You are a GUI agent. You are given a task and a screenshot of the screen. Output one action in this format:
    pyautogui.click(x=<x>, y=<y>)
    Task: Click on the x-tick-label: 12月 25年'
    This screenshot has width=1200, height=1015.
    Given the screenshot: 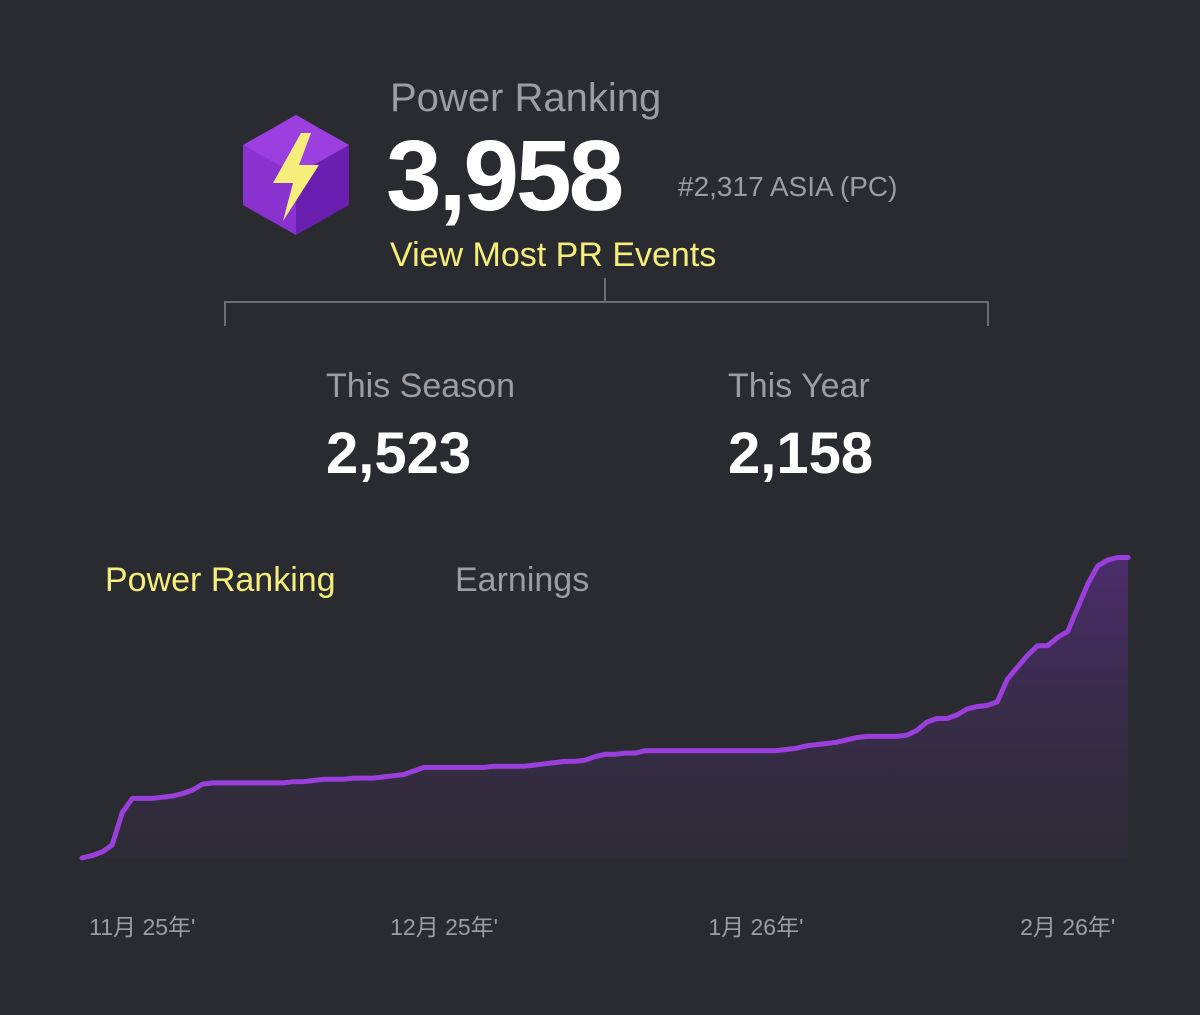 What is the action you would take?
    pyautogui.click(x=444, y=927)
    